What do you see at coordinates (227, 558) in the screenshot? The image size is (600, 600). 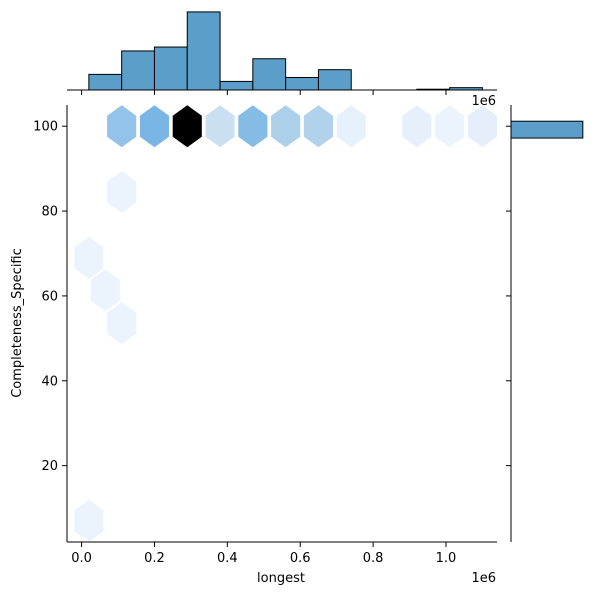 I see `x-tick-label: 0.4` at bounding box center [227, 558].